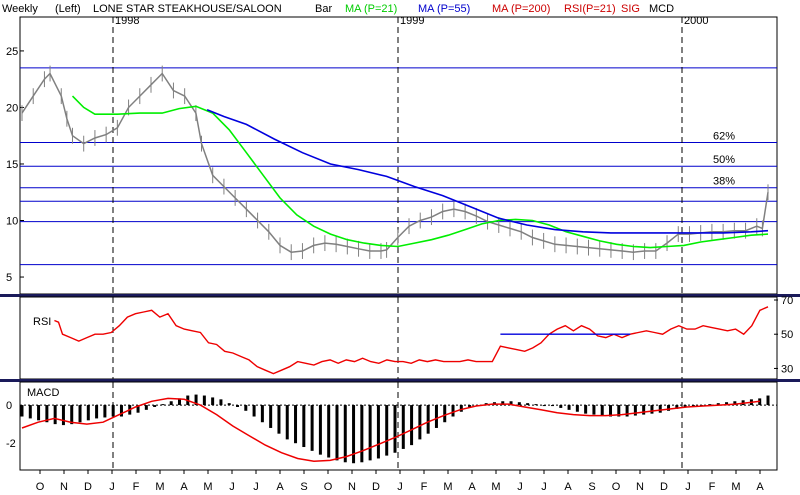 This screenshot has height=495, width=800. What do you see at coordinates (724, 182) in the screenshot?
I see `fib-label: 38%` at bounding box center [724, 182].